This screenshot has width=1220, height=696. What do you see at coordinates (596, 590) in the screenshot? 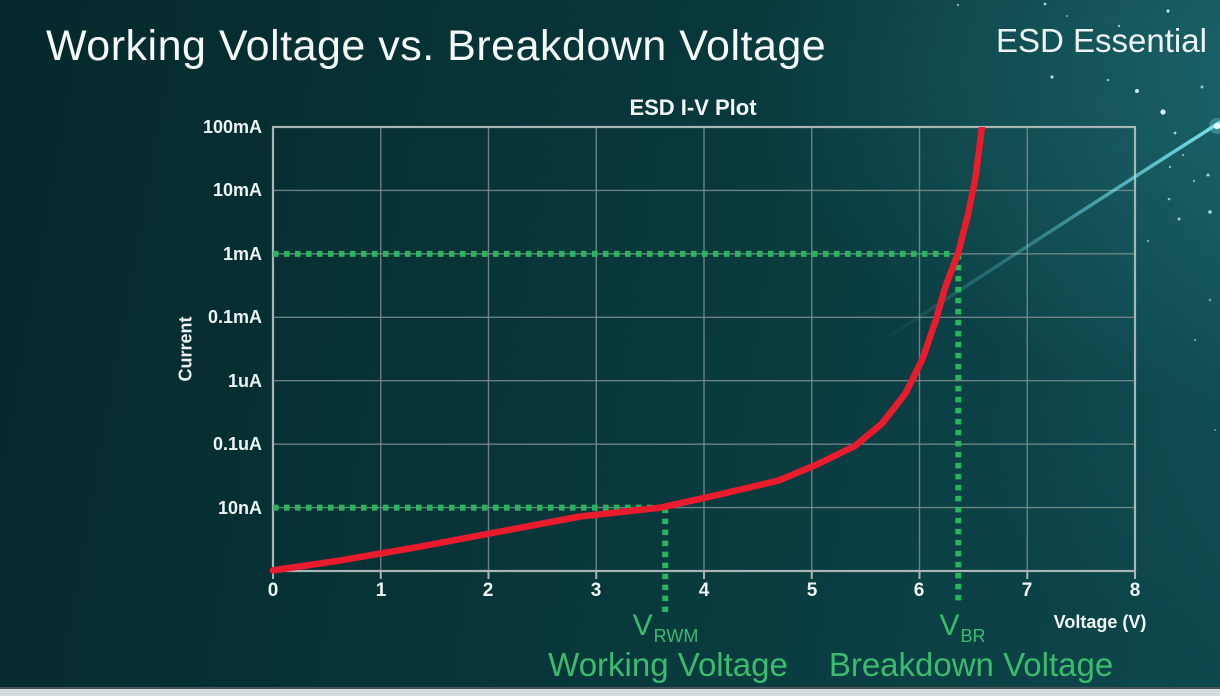
I see `x-tick-label: 3` at bounding box center [596, 590].